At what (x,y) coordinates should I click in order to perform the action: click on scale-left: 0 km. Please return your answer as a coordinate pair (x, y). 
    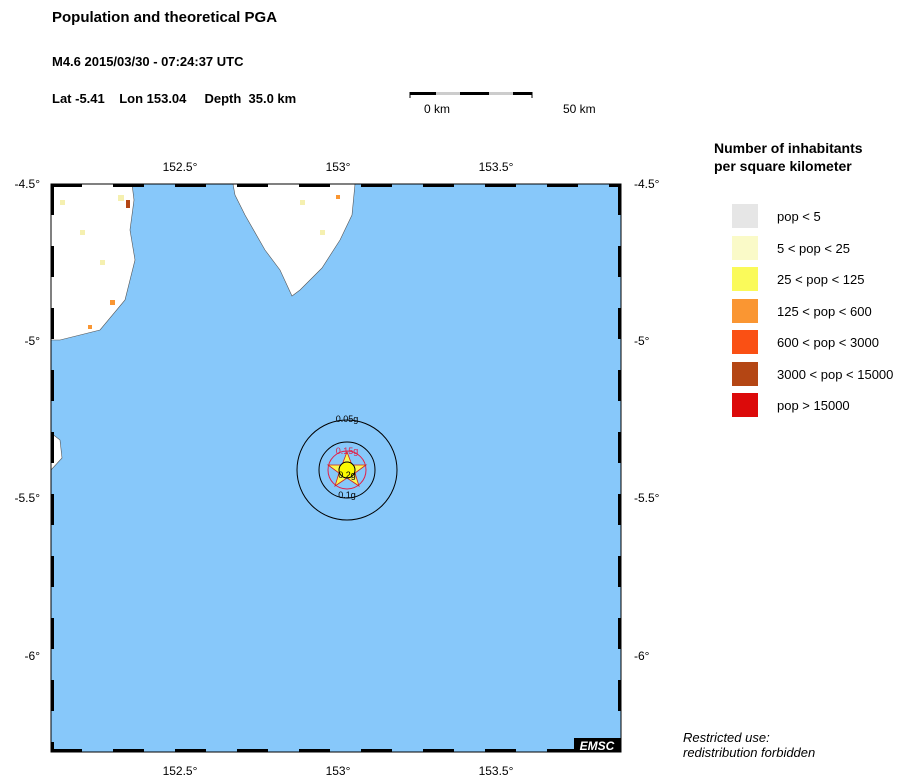
    Looking at the image, I should click on (437, 109).